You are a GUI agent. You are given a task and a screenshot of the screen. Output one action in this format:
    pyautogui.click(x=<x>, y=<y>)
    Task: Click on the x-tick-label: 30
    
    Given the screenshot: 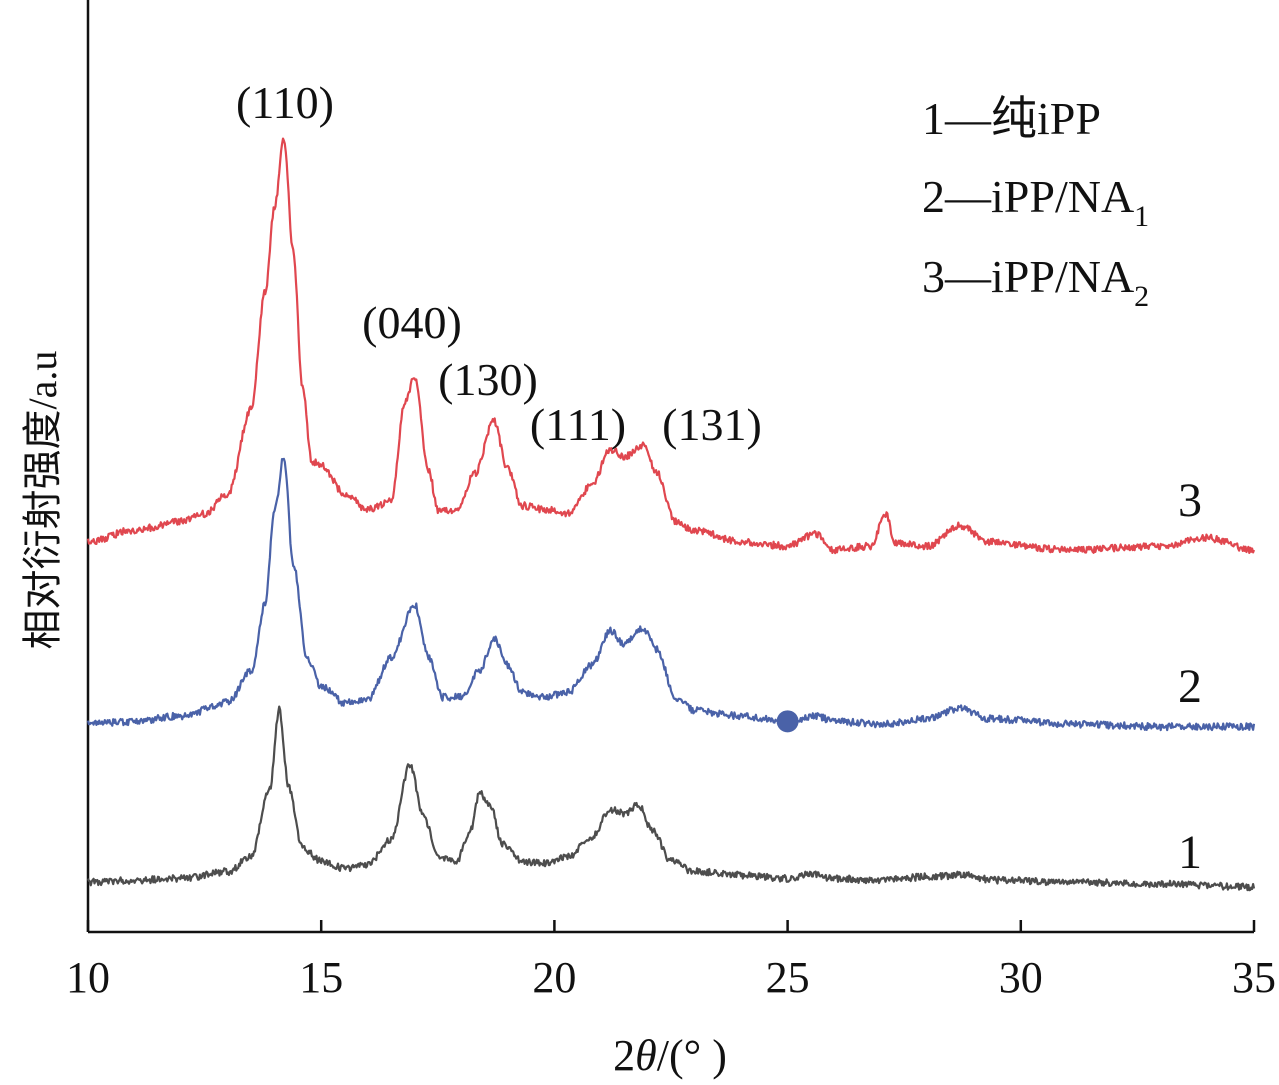 What is the action you would take?
    pyautogui.click(x=1021, y=977)
    